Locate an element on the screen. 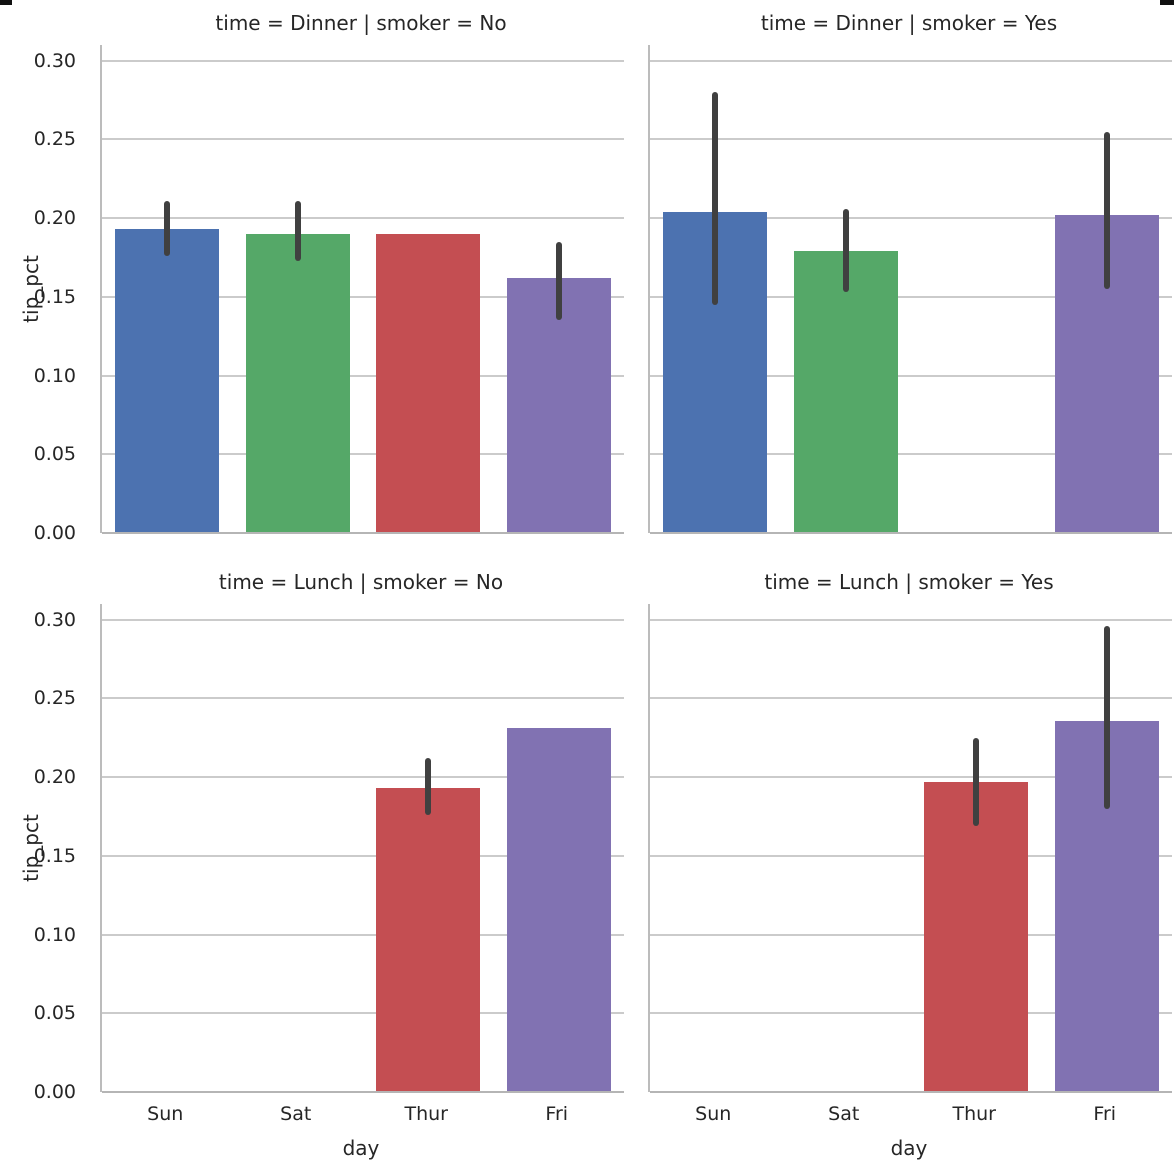  facet-title-dinner-nonsmoker: time = Dinner | smoker = No is located at coordinates (361, 23).